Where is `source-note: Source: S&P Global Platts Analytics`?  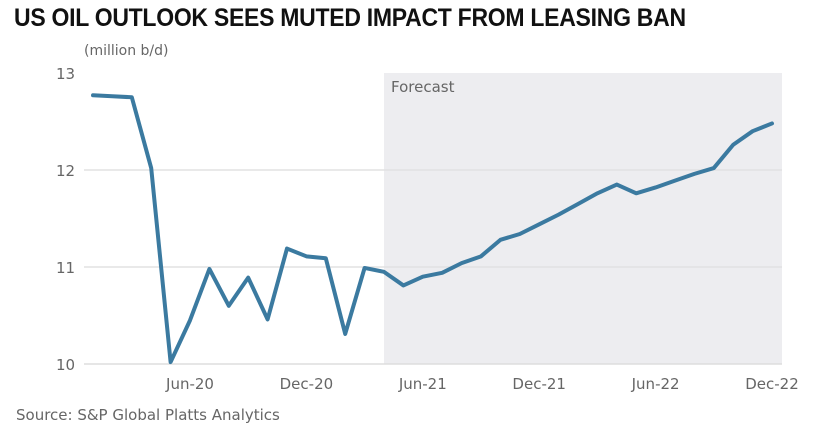
source-note: Source: S&P Global Platts Analytics is located at coordinates (148, 415).